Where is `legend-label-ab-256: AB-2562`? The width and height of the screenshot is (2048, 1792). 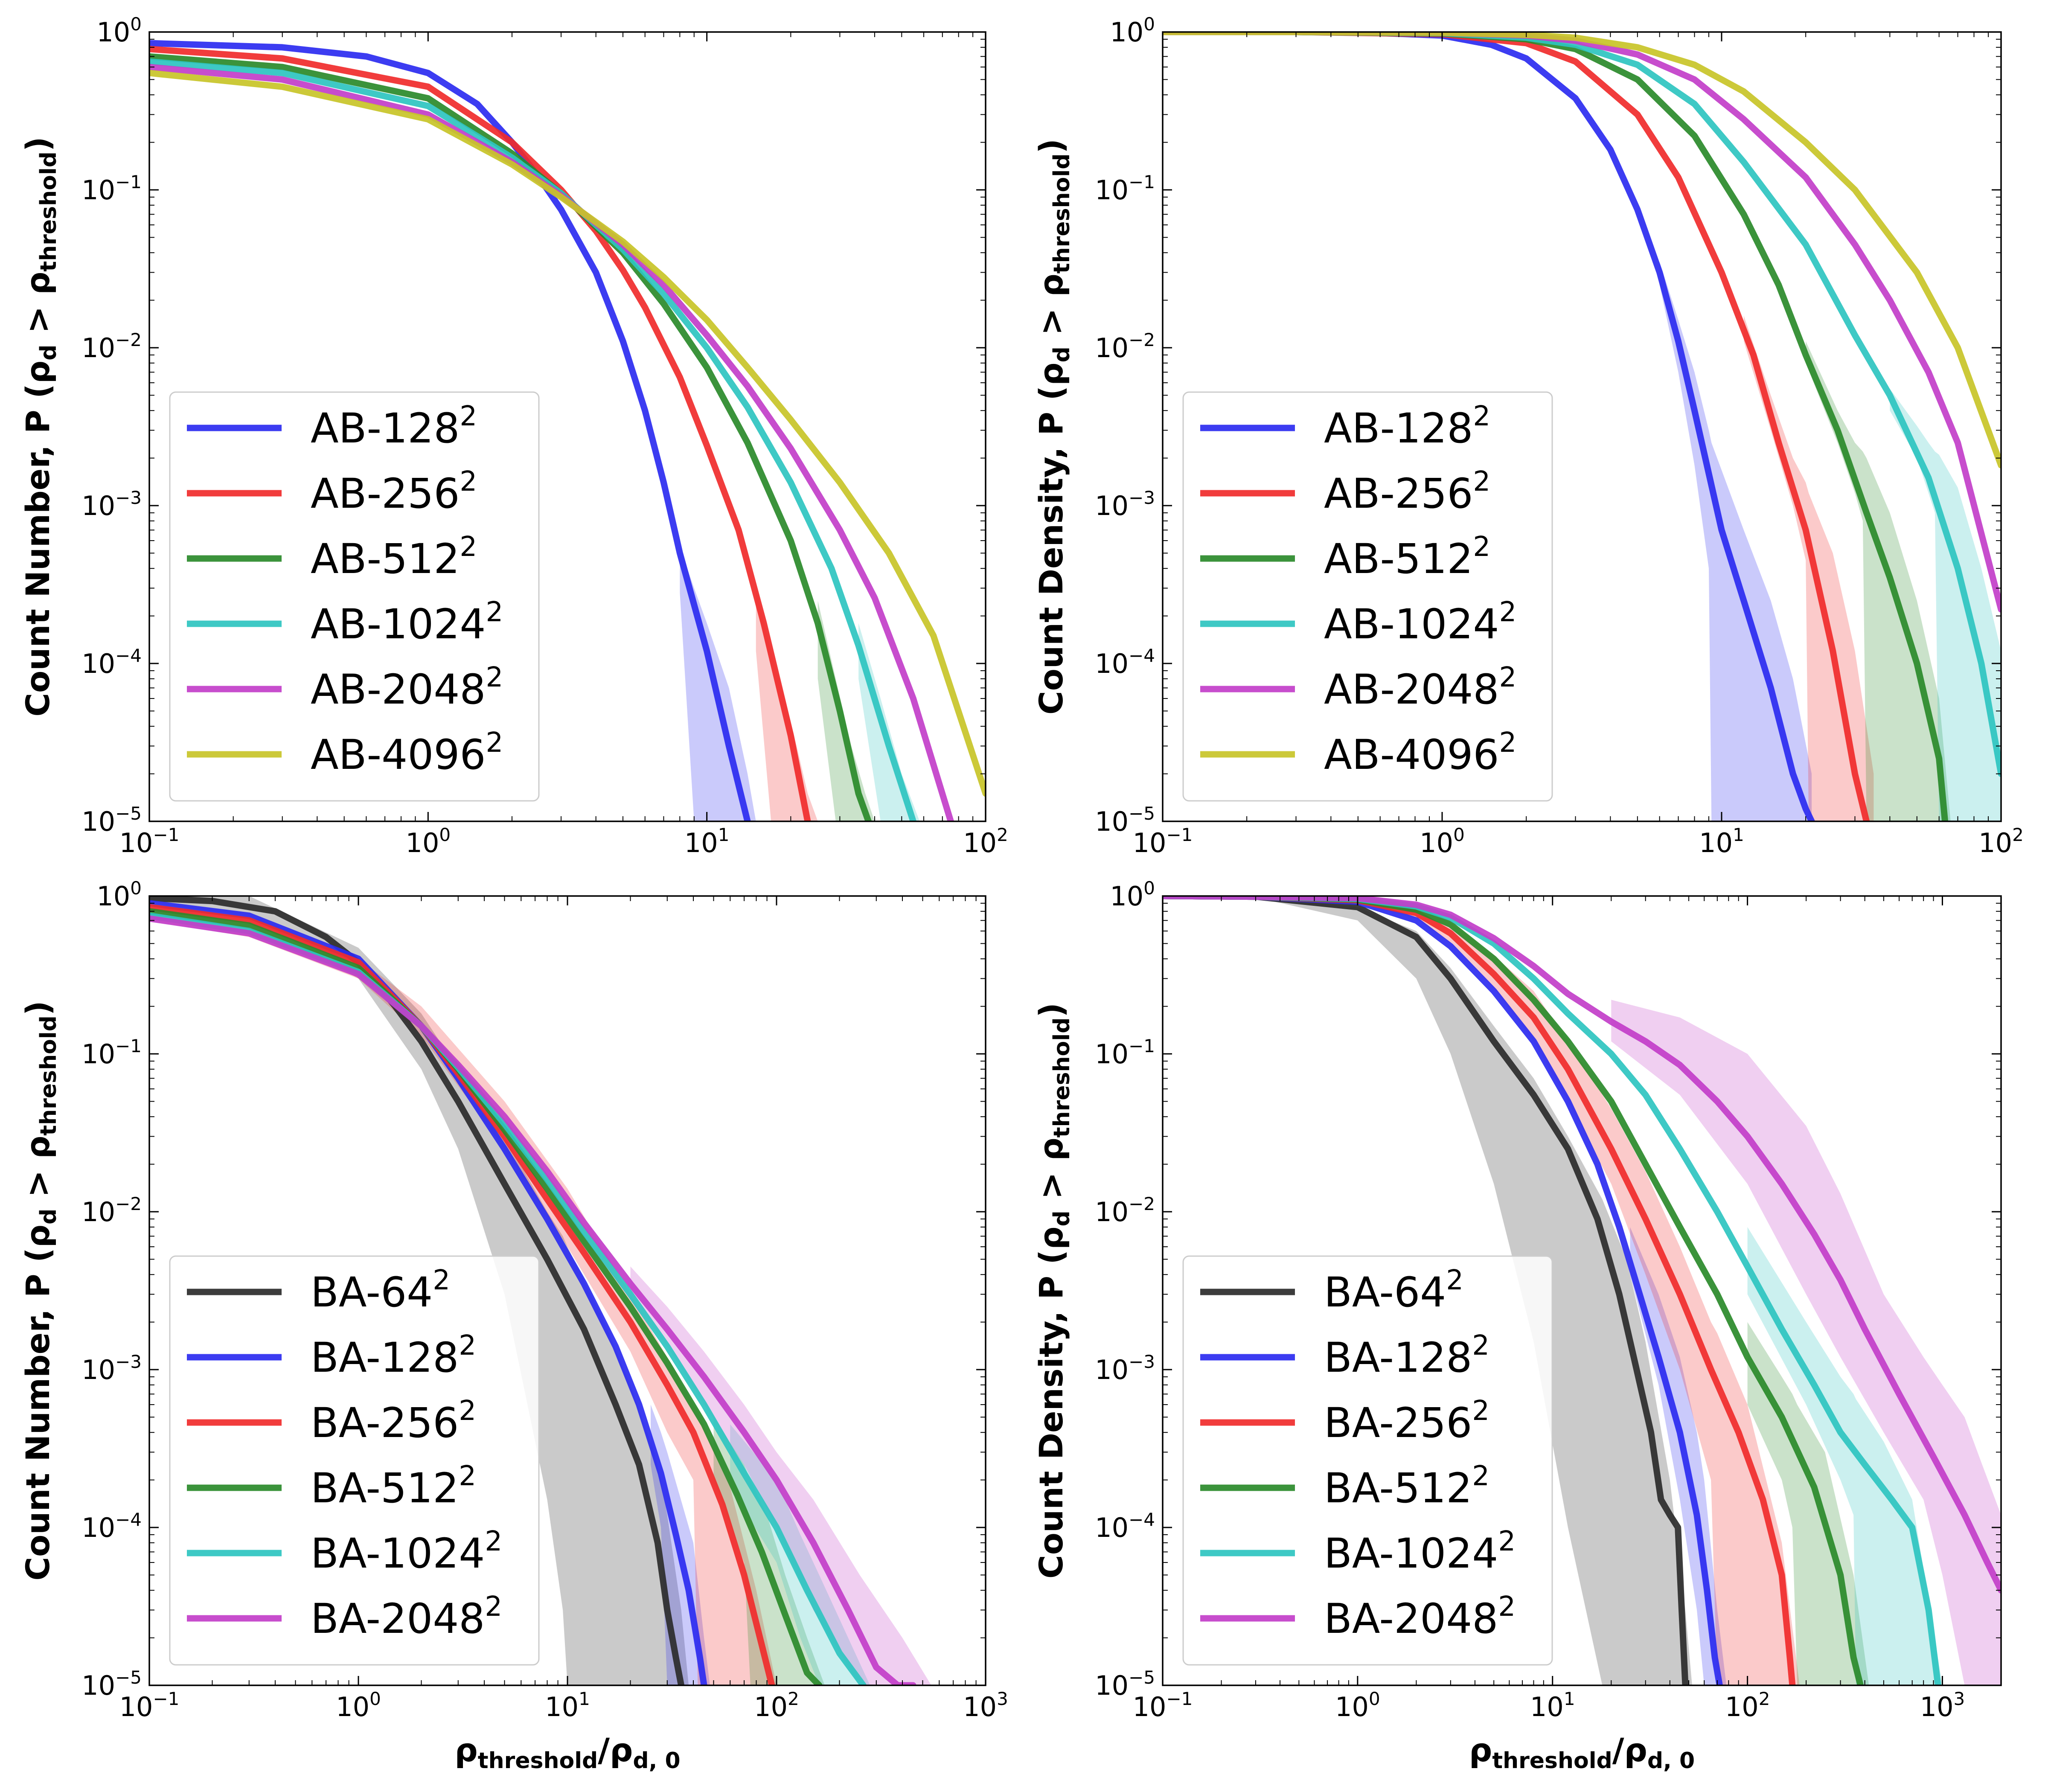 legend-label-ab-256: AB-2562 is located at coordinates (394, 492).